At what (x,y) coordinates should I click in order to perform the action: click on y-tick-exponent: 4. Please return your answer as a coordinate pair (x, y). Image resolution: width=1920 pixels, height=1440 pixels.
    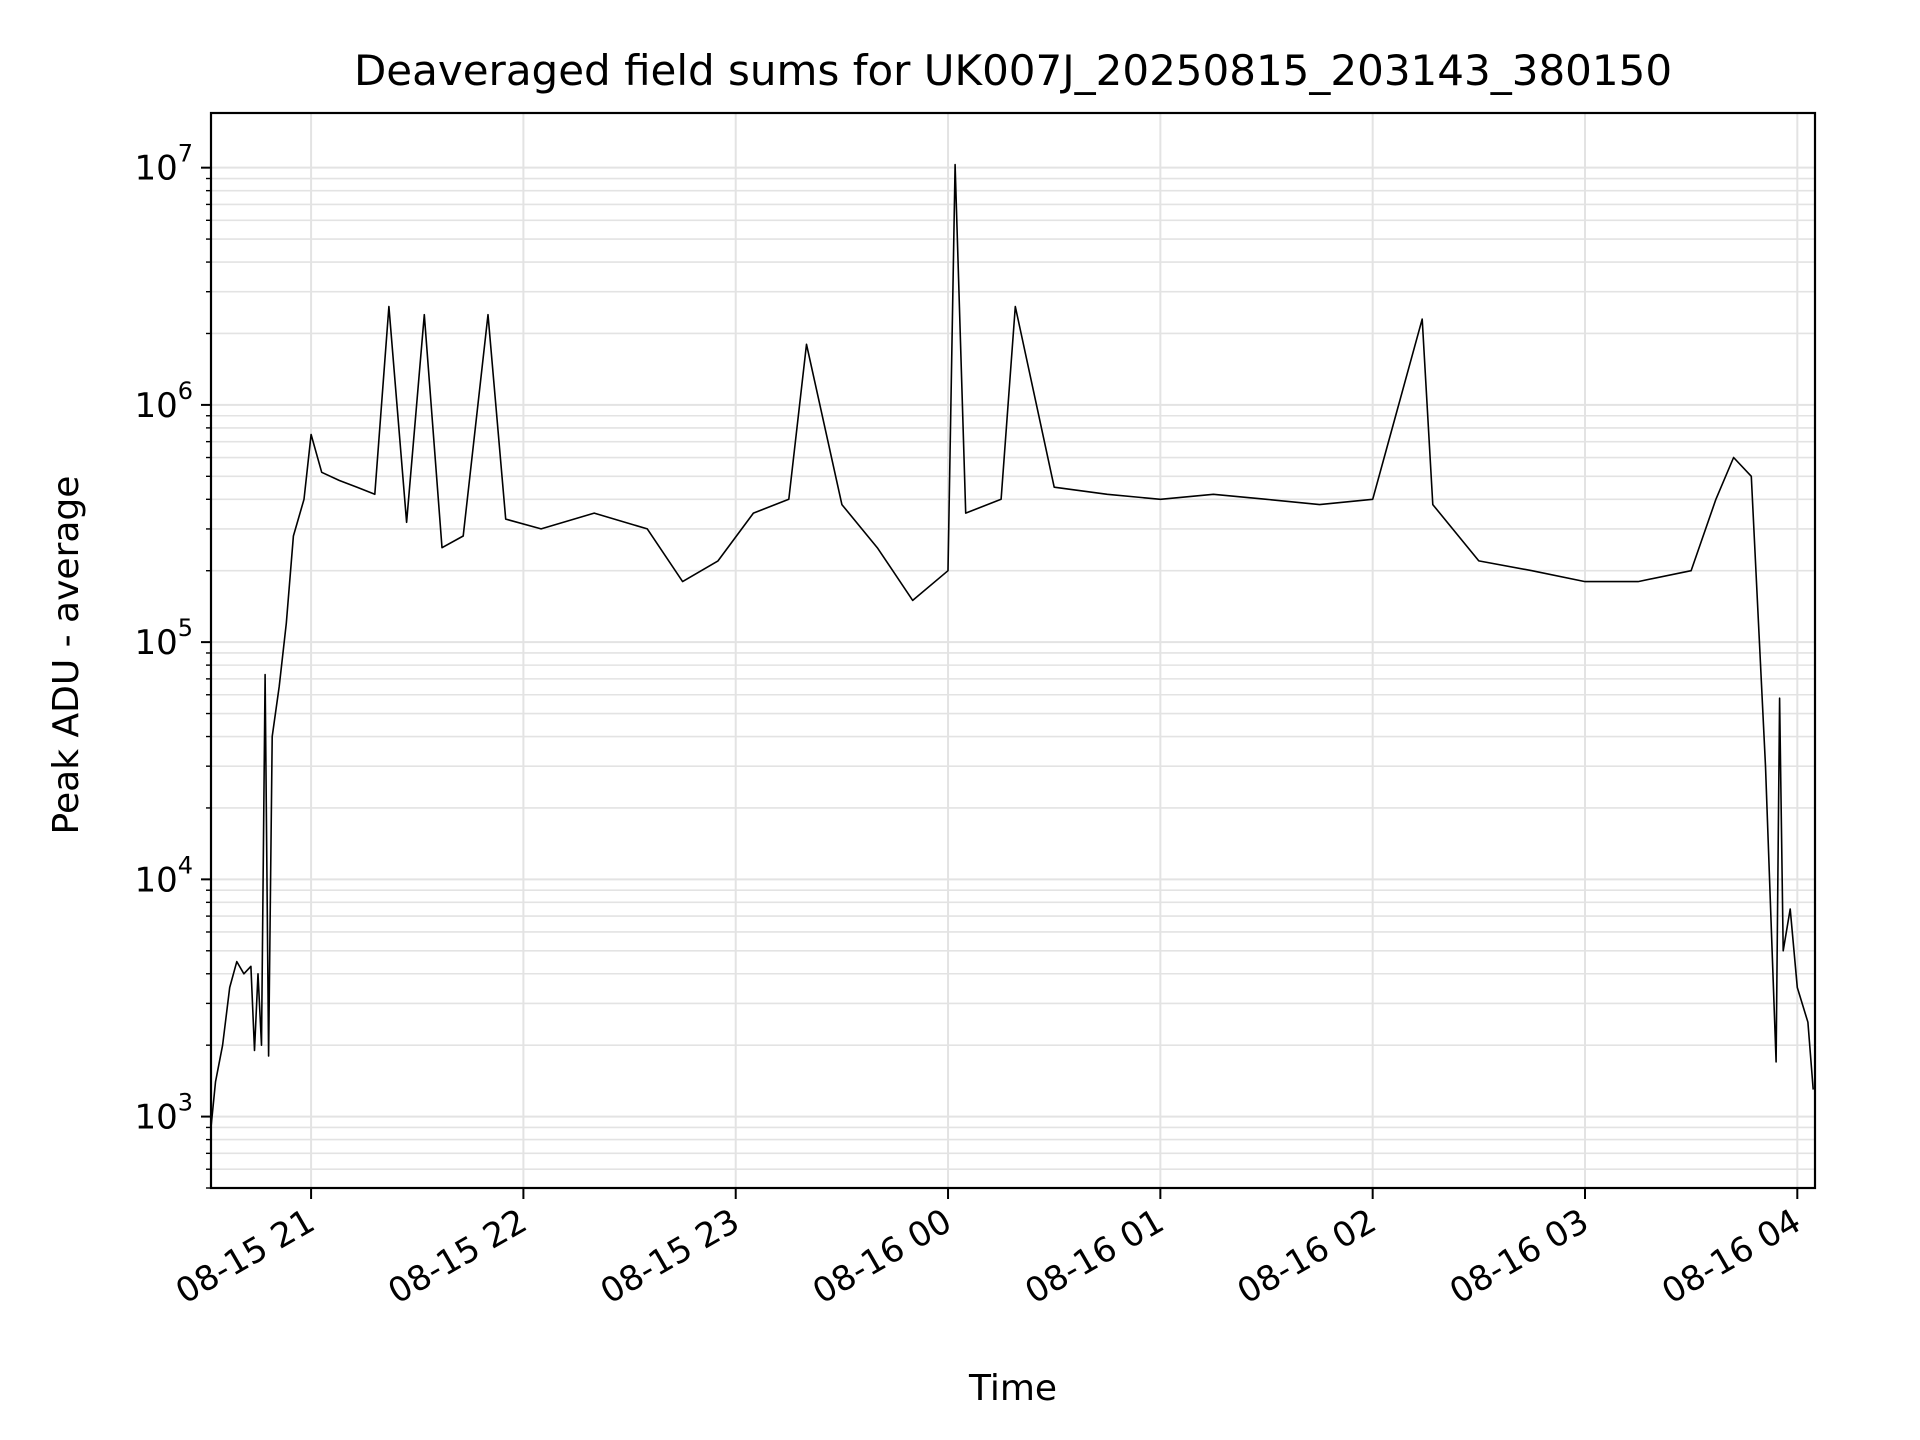
    Looking at the image, I should click on (185, 865).